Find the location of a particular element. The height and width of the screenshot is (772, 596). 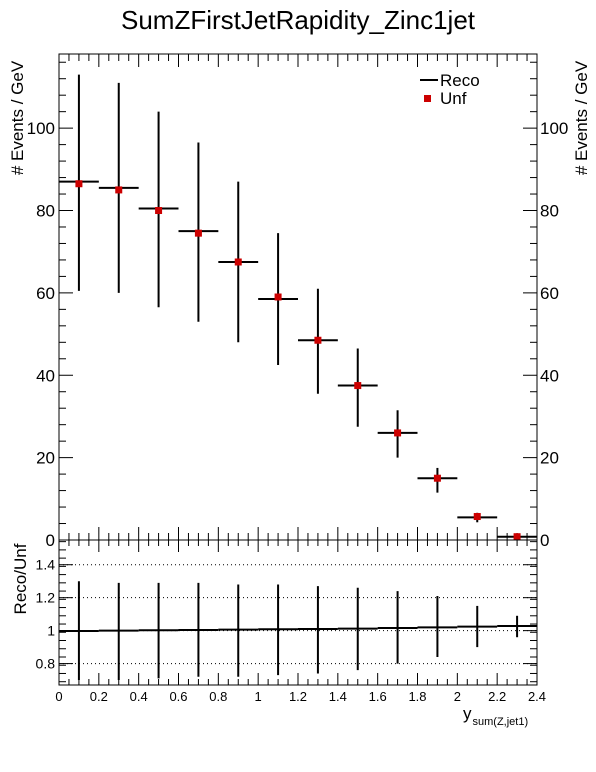

top-y-tick-label-left: 40 is located at coordinates (45, 375).